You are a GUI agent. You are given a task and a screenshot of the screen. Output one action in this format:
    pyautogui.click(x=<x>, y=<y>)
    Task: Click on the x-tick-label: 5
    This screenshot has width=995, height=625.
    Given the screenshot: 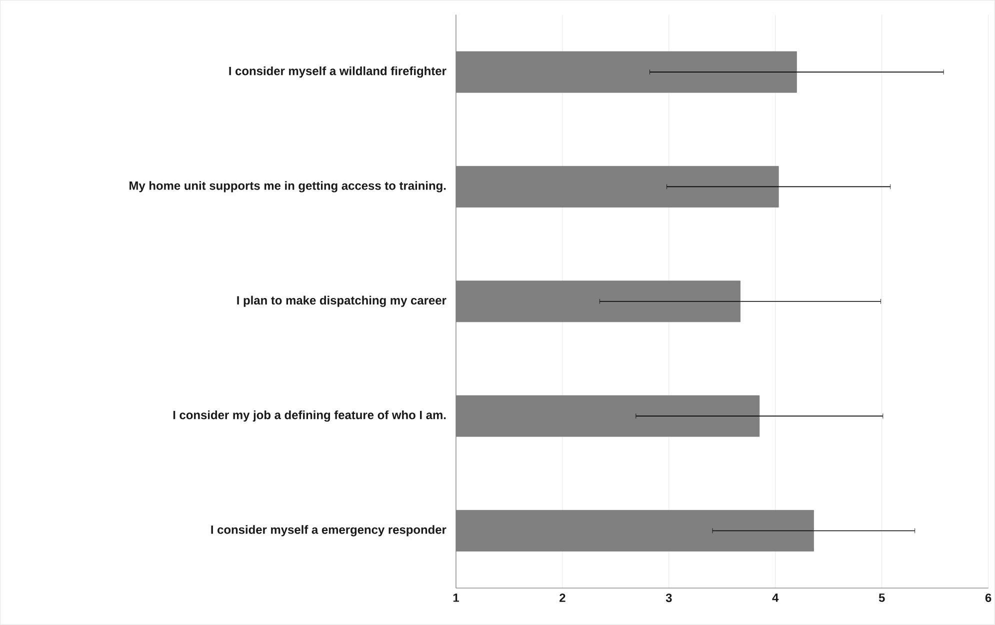 What is the action you would take?
    pyautogui.click(x=881, y=598)
    